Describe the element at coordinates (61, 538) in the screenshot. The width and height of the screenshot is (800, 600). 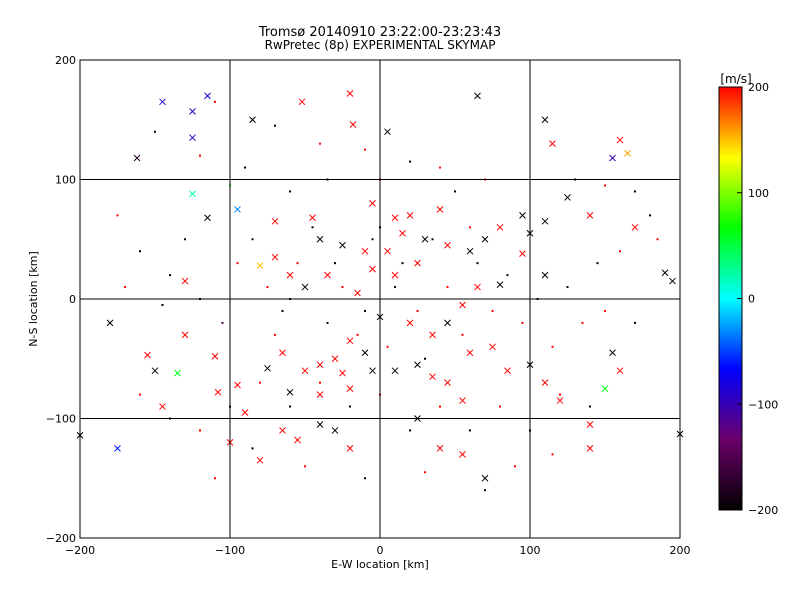
I see `y-tick-label: −200` at that location.